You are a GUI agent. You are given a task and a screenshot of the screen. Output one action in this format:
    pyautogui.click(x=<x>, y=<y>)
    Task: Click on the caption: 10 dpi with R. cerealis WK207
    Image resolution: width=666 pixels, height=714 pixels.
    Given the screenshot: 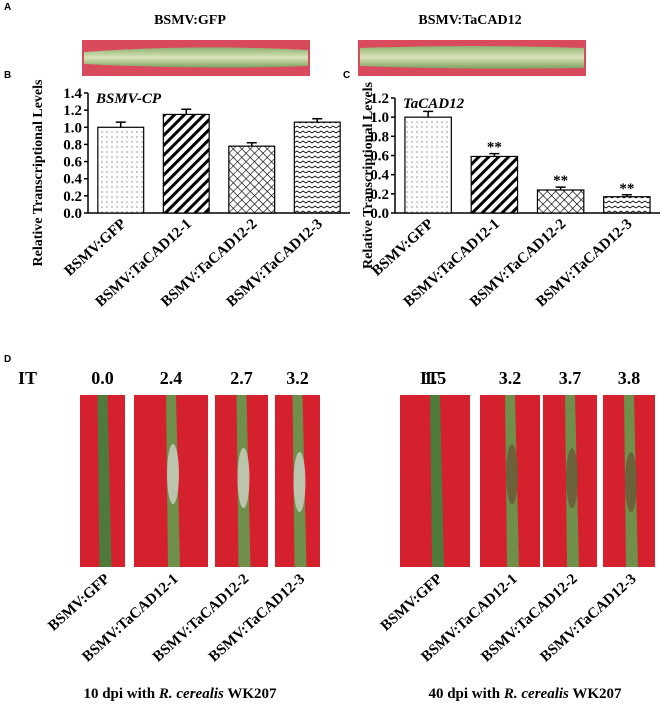 What is the action you would take?
    pyautogui.click(x=180, y=694)
    